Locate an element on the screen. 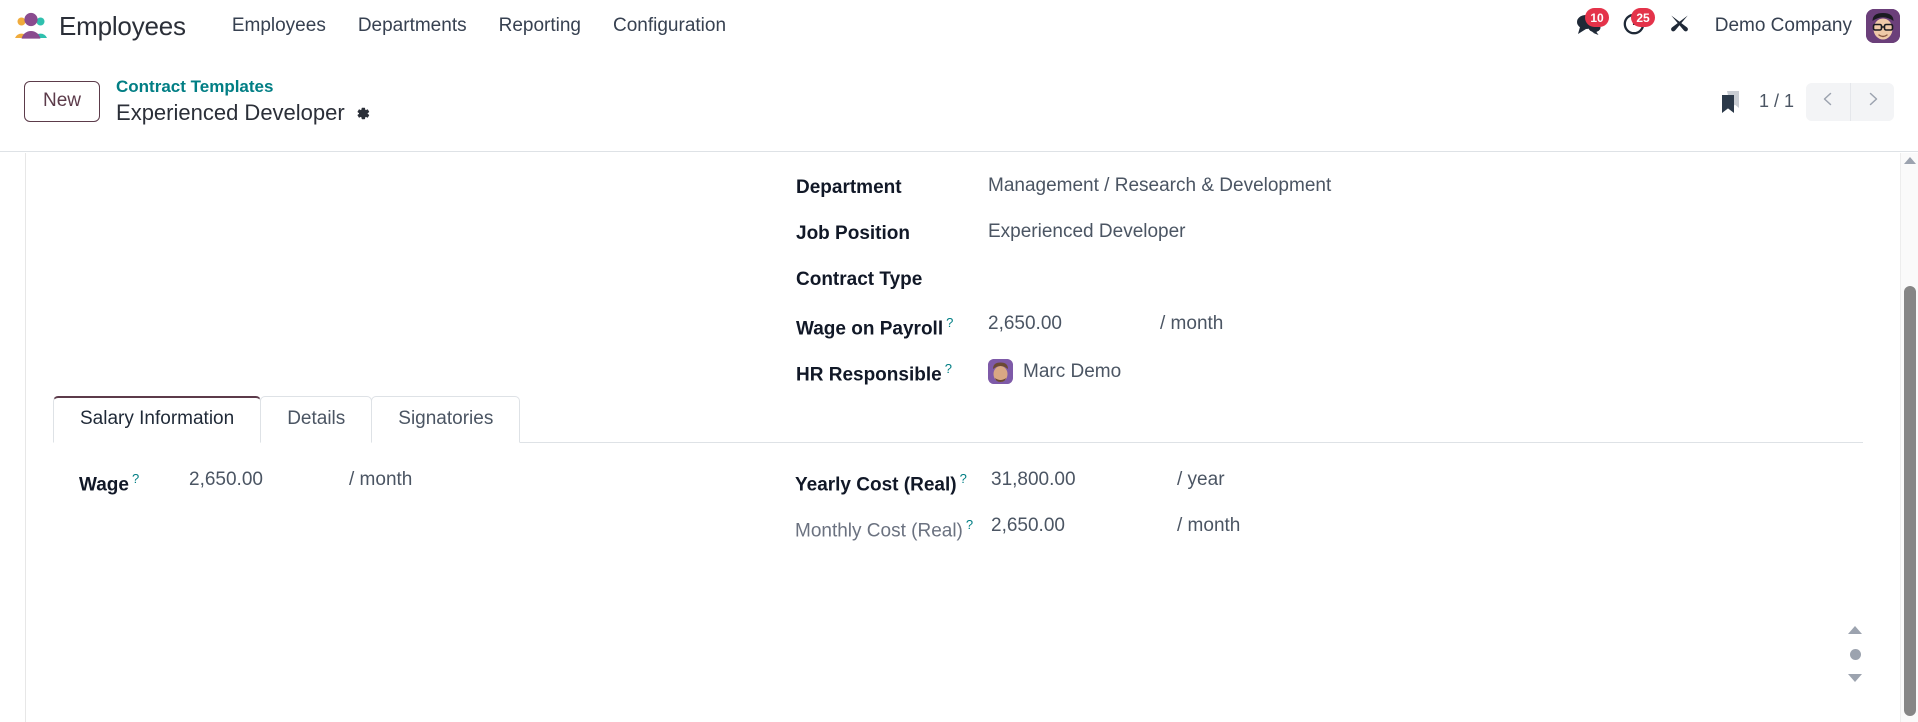 Image resolution: width=1918 pixels, height=722 pixels. field-value-job-position: Experienced Developer is located at coordinates (1087, 231).